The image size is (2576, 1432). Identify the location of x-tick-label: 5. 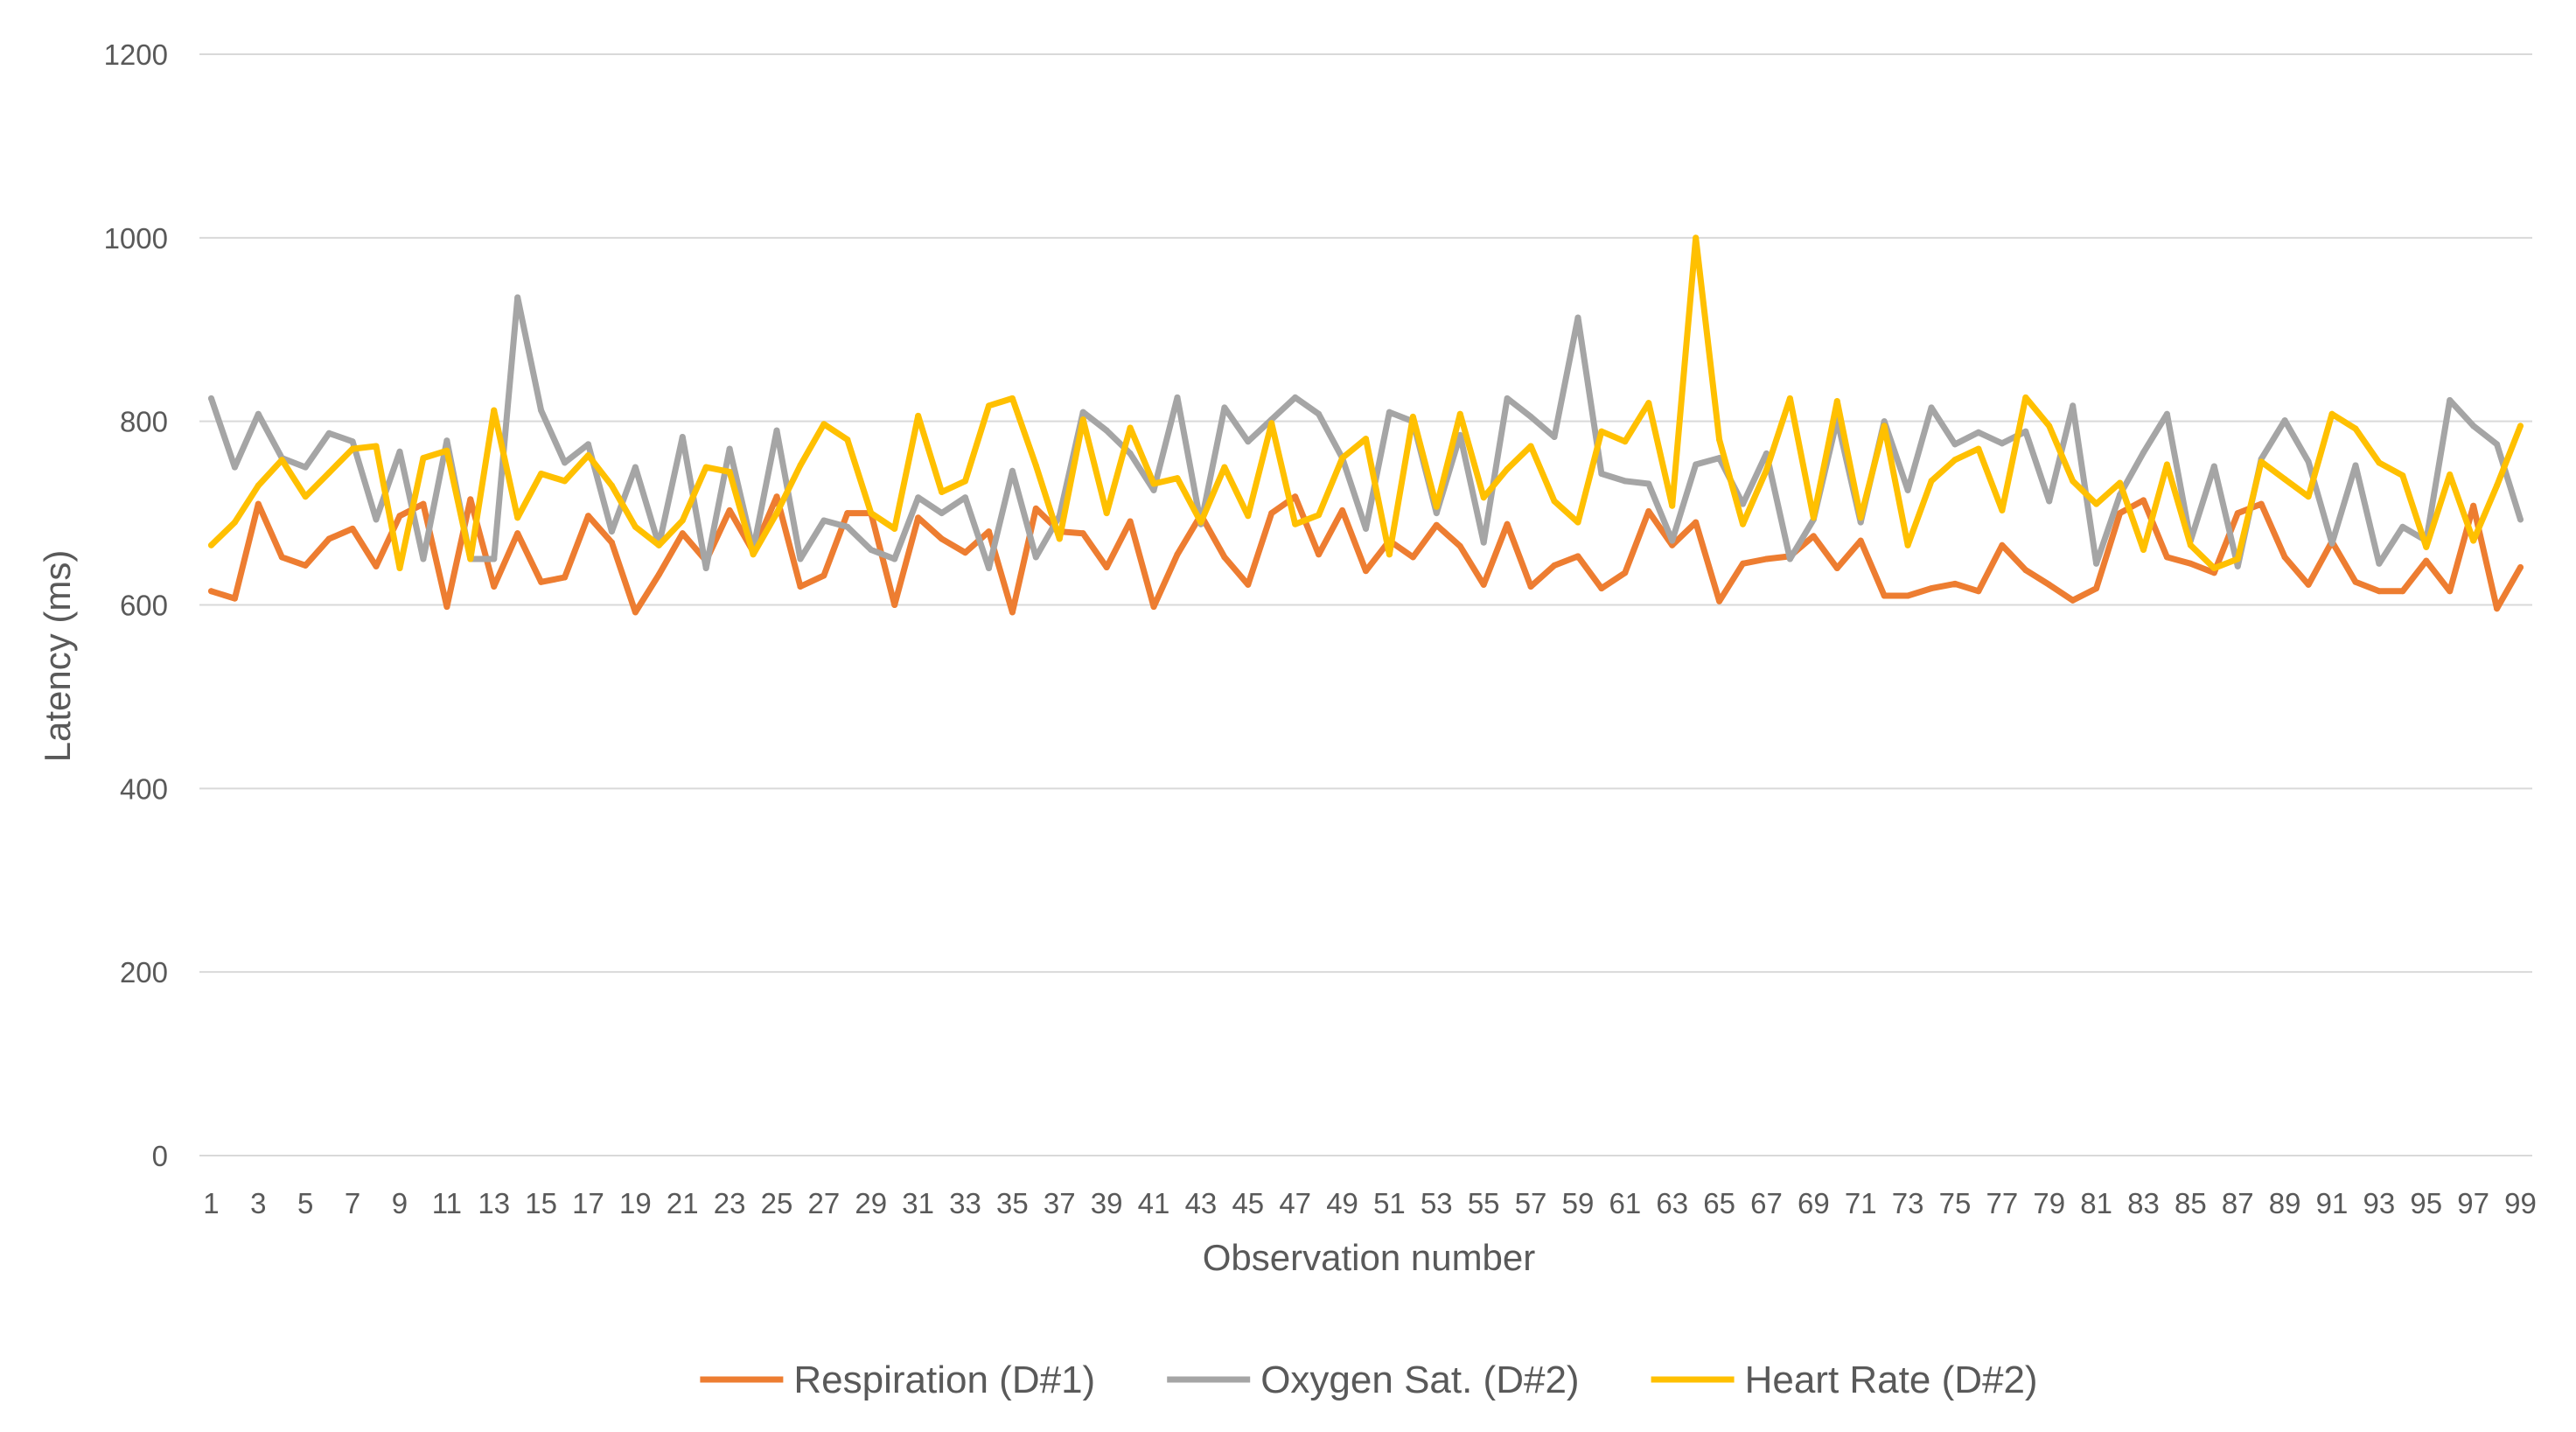
(305, 1203).